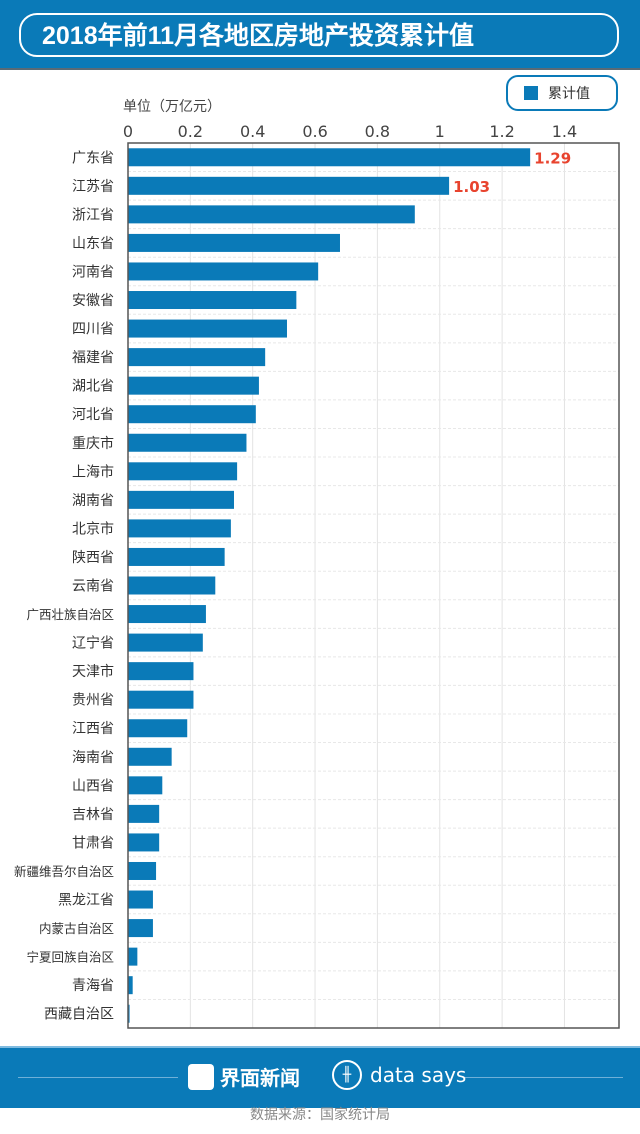 The width and height of the screenshot is (640, 1134). Describe the element at coordinates (79, 1015) in the screenshot. I see `category-label: 西藏自治区` at that location.